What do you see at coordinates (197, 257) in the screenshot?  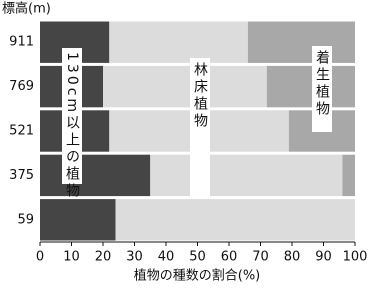 I see `x-tick-label: 50` at bounding box center [197, 257].